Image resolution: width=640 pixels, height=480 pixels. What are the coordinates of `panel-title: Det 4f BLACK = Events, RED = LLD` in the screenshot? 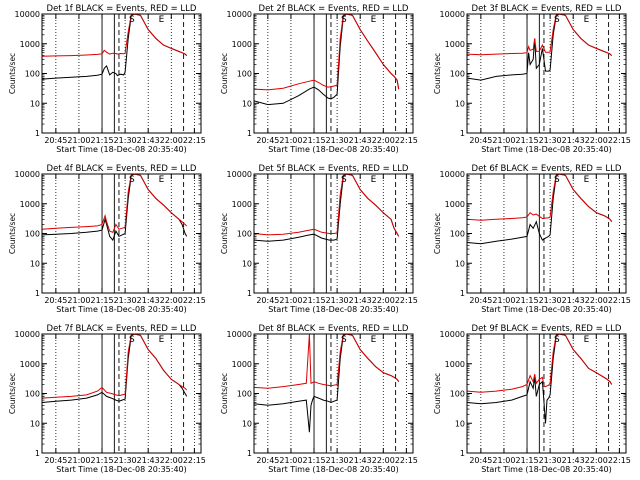 It's located at (122, 169).